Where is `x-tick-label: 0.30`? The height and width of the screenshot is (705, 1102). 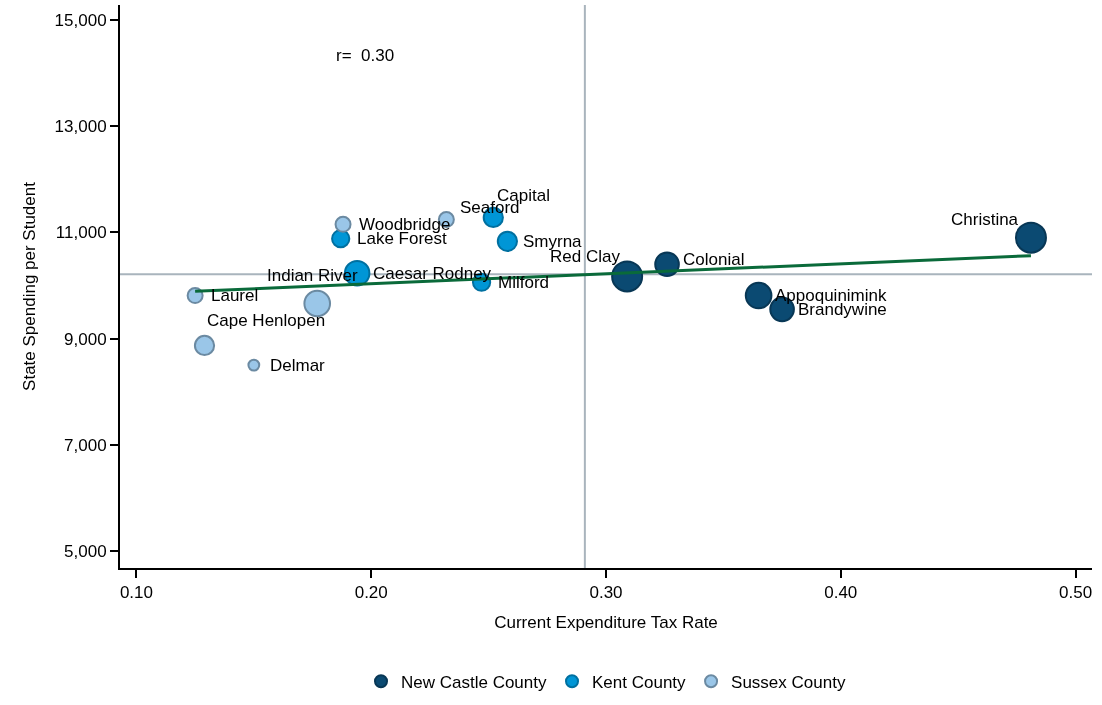 x-tick-label: 0.30 is located at coordinates (606, 593).